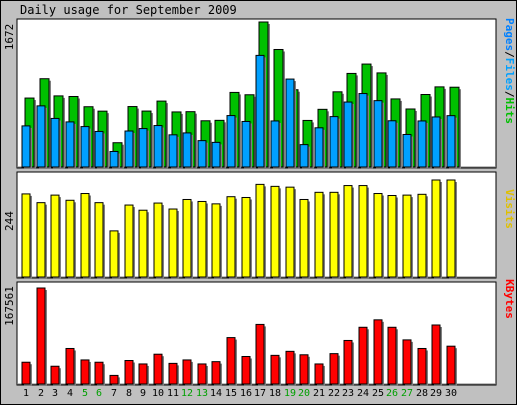 The height and width of the screenshot is (405, 517). I want to click on day-label-30: 30, so click(451, 393).